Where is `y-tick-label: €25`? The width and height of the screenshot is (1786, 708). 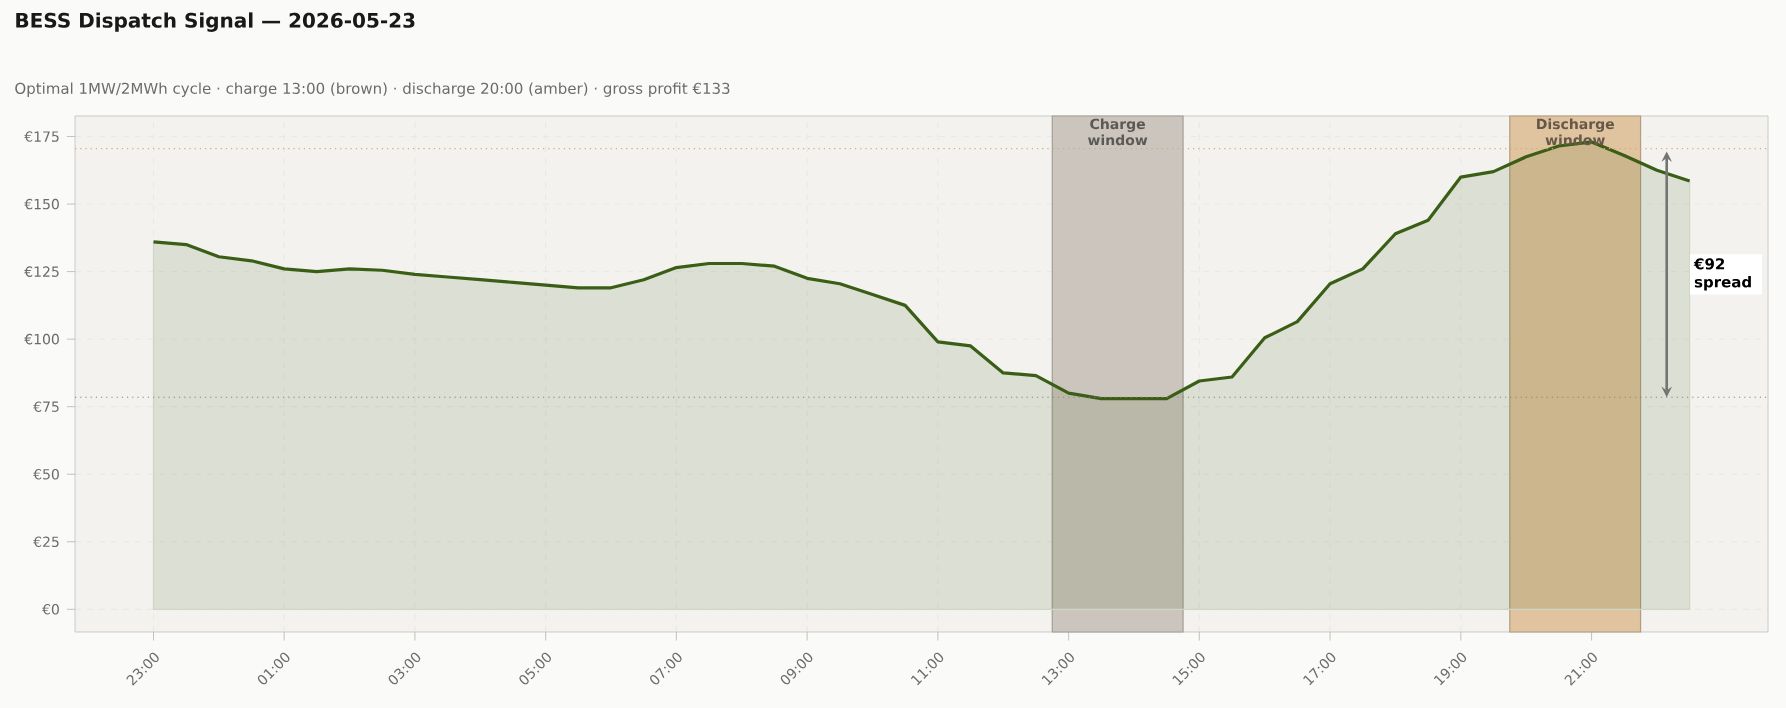 y-tick-label: €25 is located at coordinates (46, 542).